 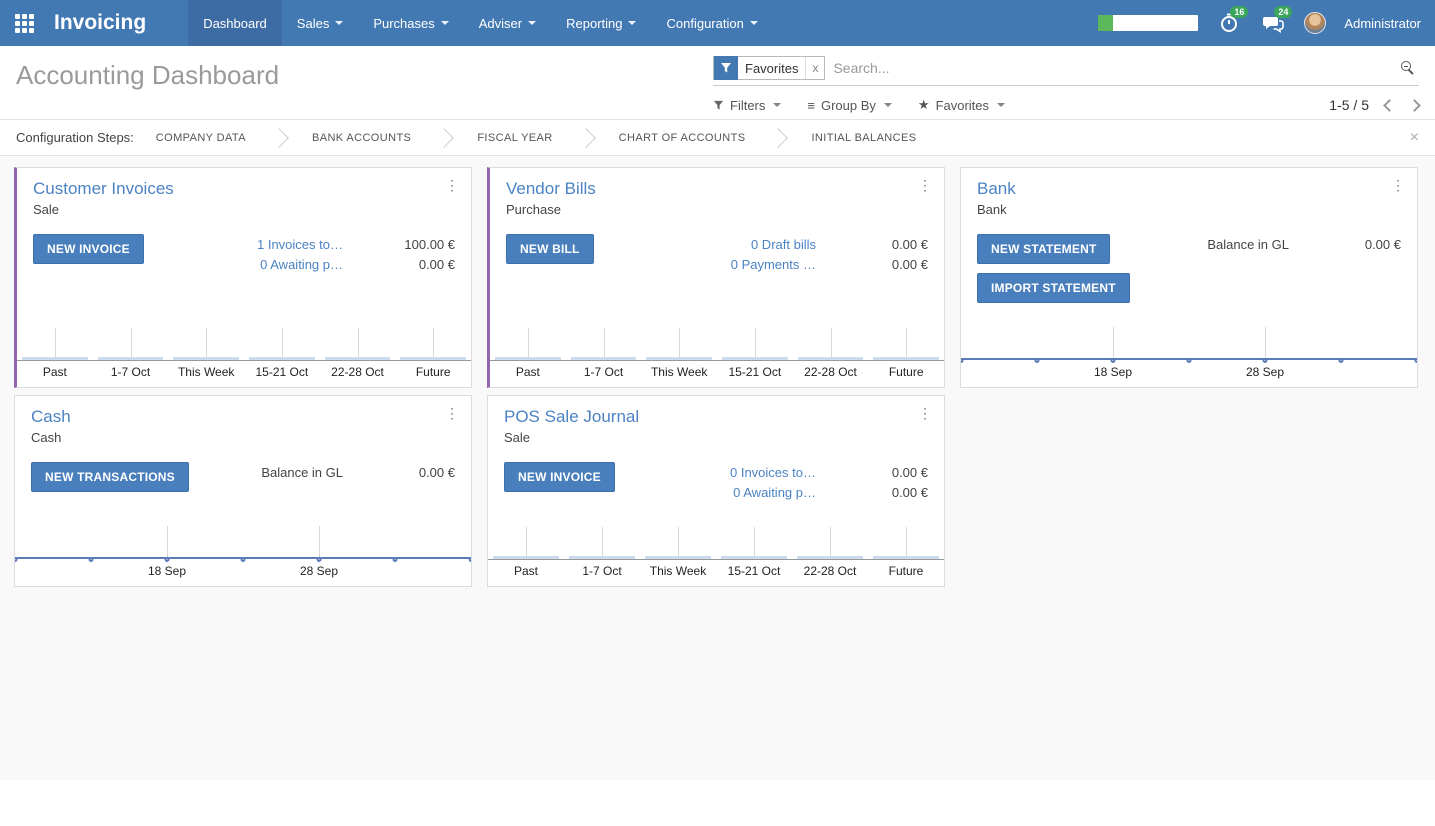 What do you see at coordinates (1189, 345) in the screenshot?
I see `line-chart` at bounding box center [1189, 345].